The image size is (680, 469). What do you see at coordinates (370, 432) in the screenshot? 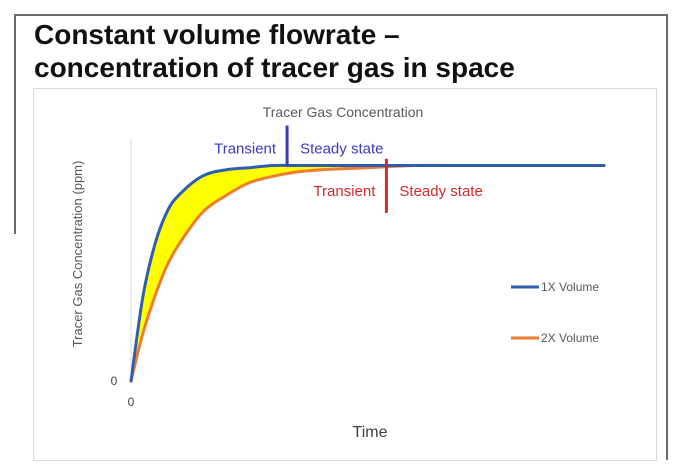
I see `x-axis-label: Time` at bounding box center [370, 432].